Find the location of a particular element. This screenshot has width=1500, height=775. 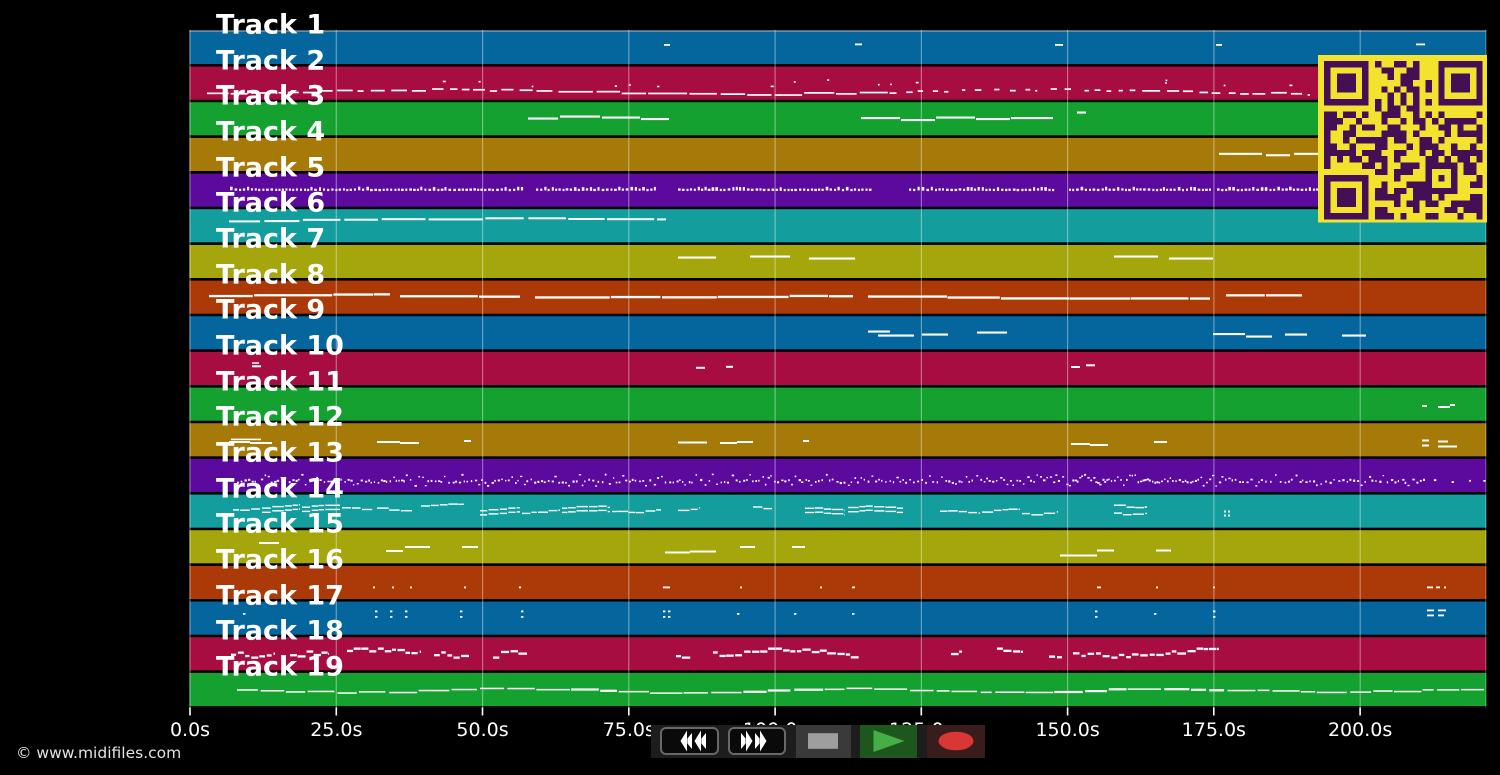

transport-controls is located at coordinates (817, 741).